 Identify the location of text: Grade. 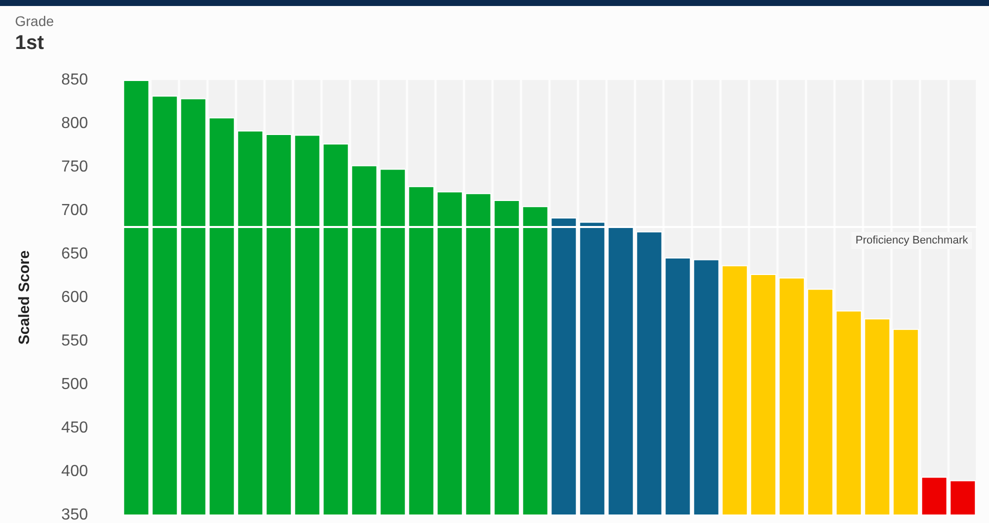
(34, 21).